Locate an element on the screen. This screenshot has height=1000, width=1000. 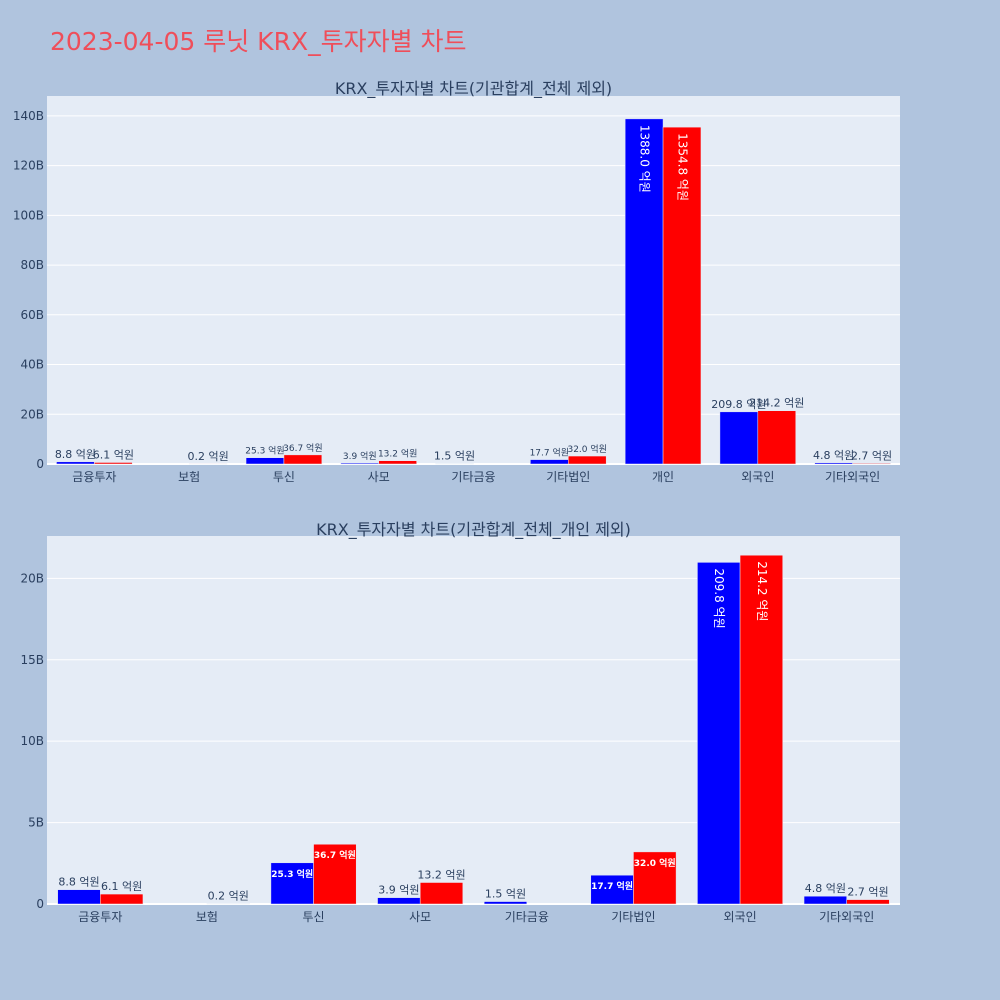
y-tick-label: 100B is located at coordinates (28, 215).